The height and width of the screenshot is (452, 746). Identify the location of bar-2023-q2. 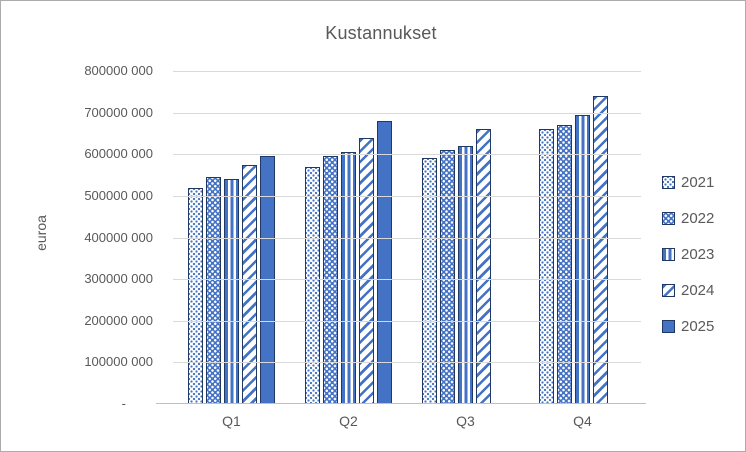
(348, 278).